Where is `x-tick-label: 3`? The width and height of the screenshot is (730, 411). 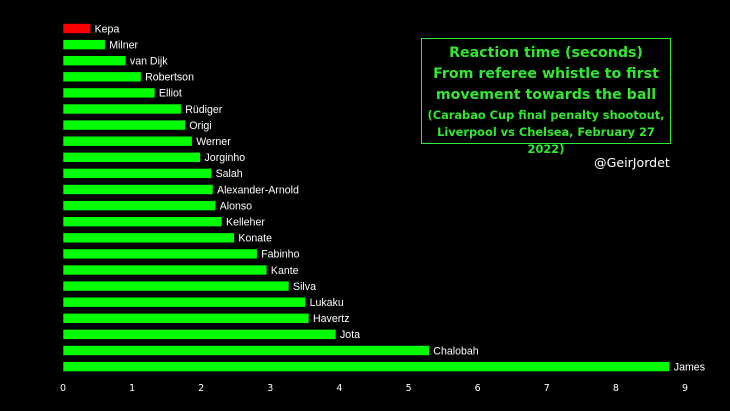 x-tick-label: 3 is located at coordinates (270, 388).